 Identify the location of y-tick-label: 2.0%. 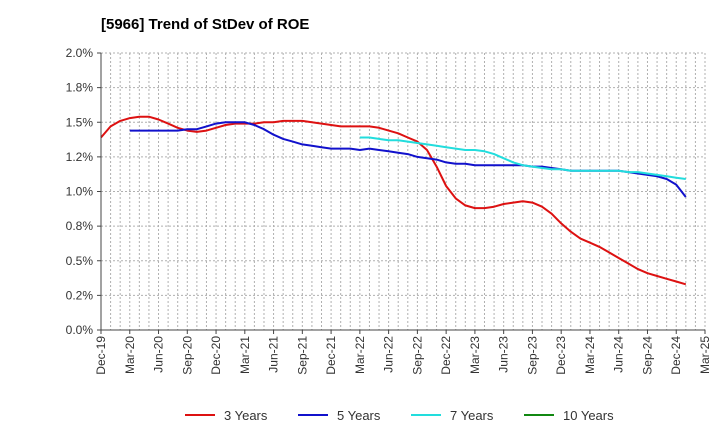
(80, 53).